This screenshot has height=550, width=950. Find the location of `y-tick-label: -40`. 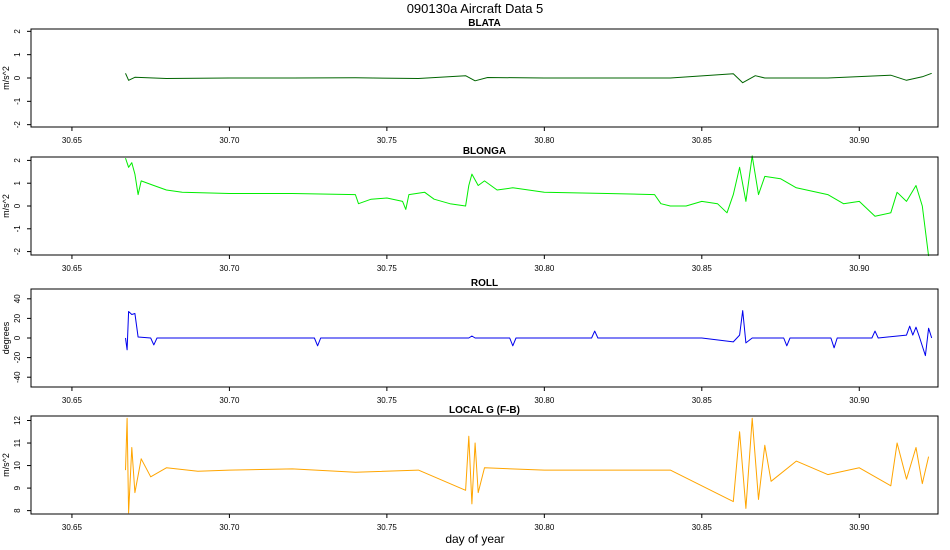

y-tick-label: -40 is located at coordinates (17, 377).